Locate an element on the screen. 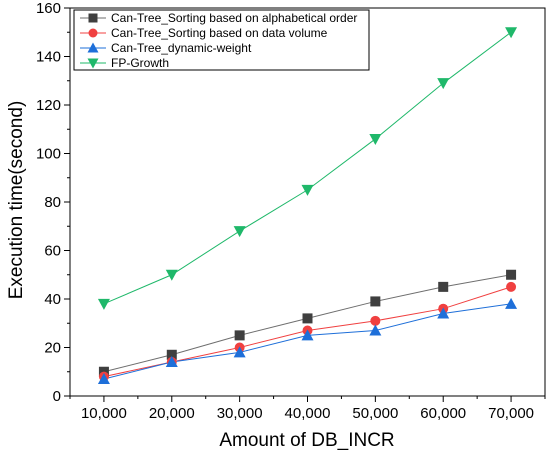 This screenshot has width=550, height=462. x-tick-label: 30,000 is located at coordinates (240, 413).